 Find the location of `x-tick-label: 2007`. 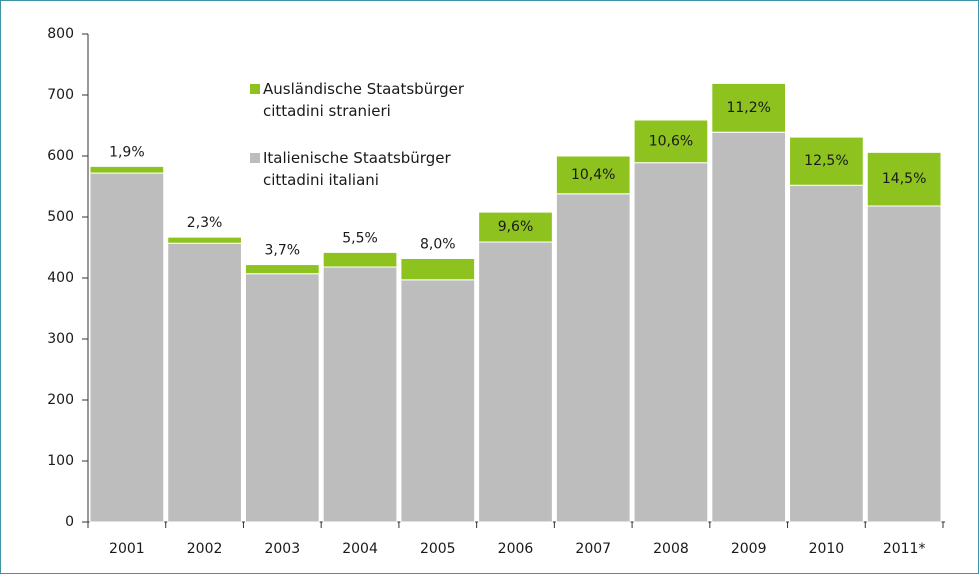

x-tick-label: 2007 is located at coordinates (593, 549).